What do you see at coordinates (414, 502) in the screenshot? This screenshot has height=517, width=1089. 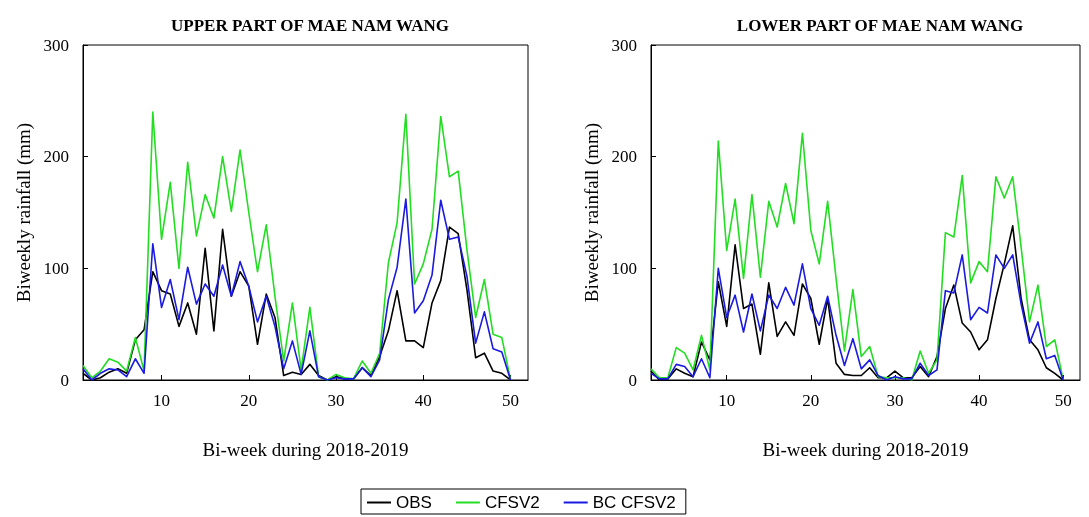 I see `legend-label: OBS` at bounding box center [414, 502].